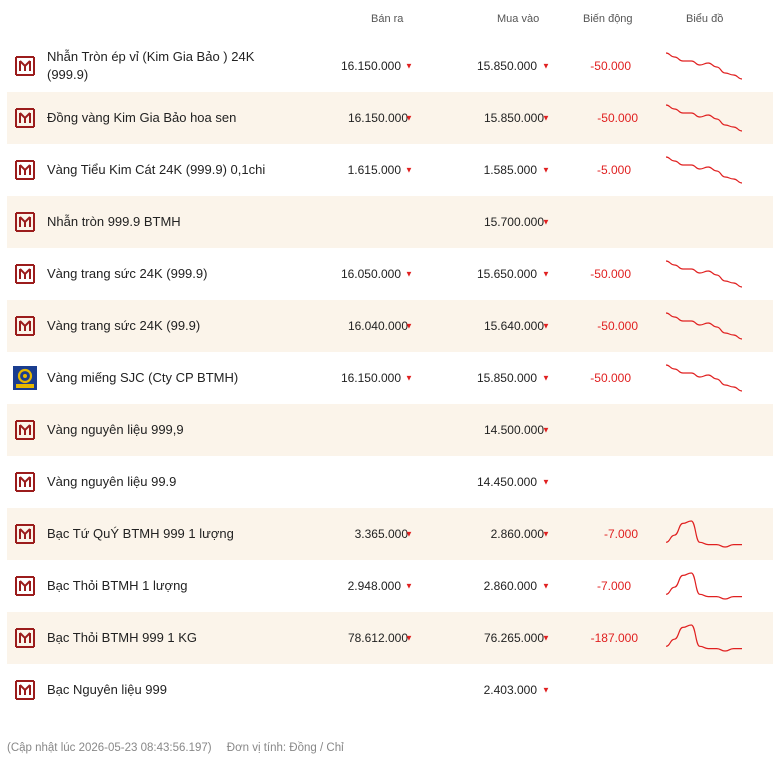 The image size is (773, 764). What do you see at coordinates (112, 481) in the screenshot?
I see `product-name: Vàng nguyên liệu 99.9` at bounding box center [112, 481].